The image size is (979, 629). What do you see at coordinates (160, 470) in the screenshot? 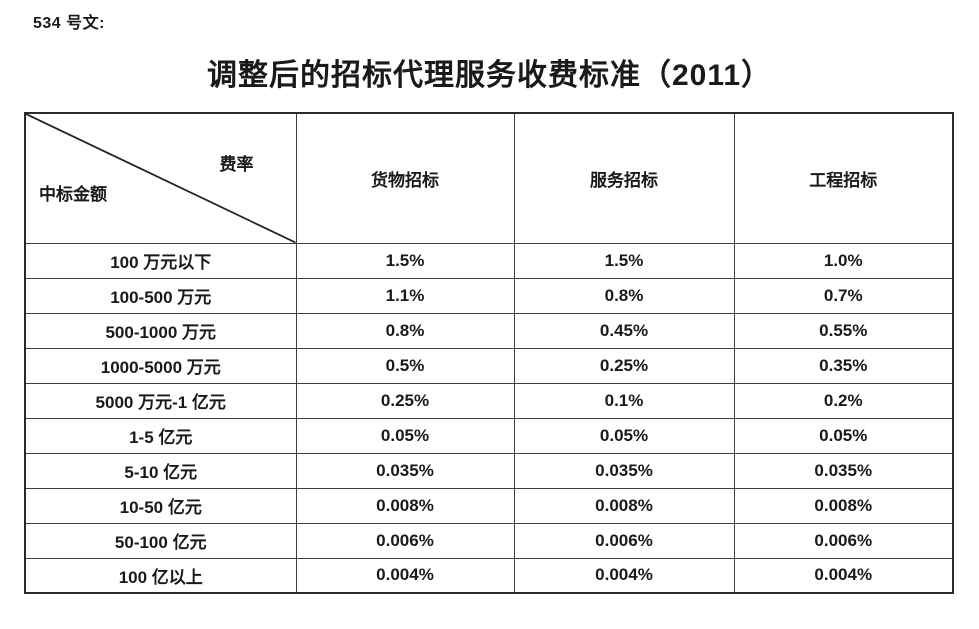
I see `row-label: 5-10 亿元` at bounding box center [160, 470].